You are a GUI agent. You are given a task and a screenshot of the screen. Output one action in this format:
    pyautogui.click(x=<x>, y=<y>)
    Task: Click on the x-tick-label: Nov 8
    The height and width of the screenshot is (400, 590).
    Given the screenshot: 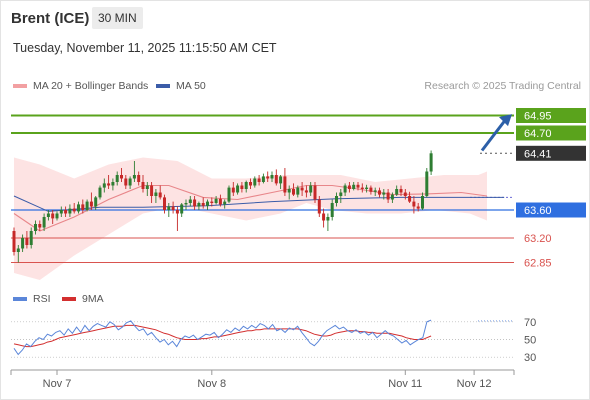 What is the action you would take?
    pyautogui.click(x=211, y=384)
    